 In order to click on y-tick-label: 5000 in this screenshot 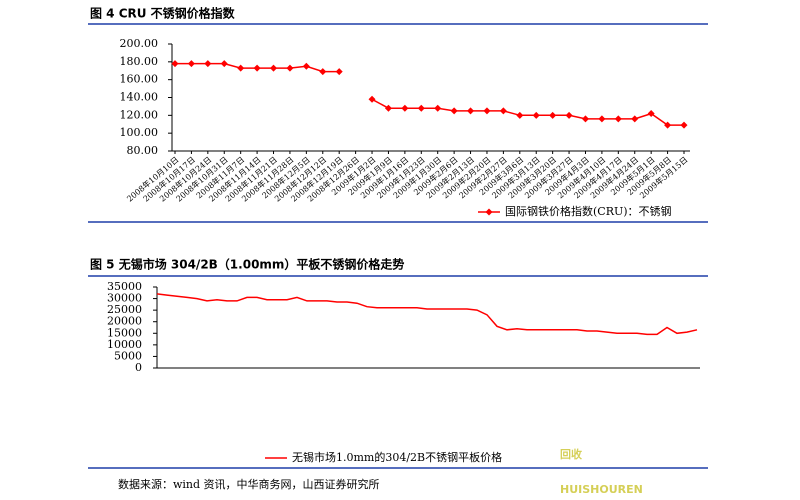, I will do `click(128, 355)`.